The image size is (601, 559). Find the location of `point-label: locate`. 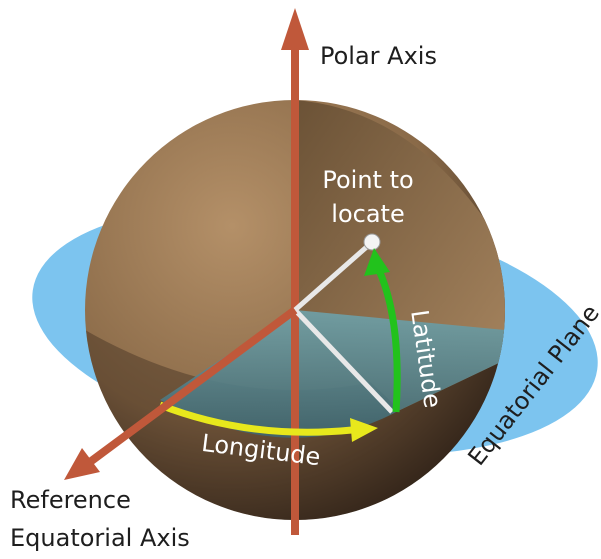

point-label: locate is located at coordinates (367, 214).